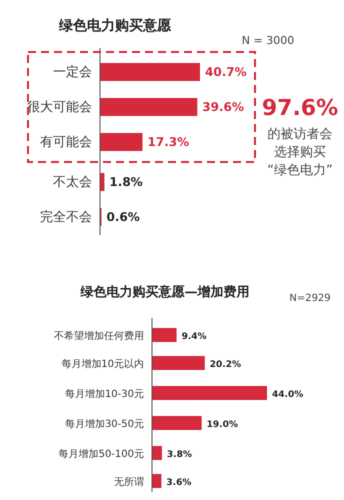 Image resolution: width=344 pixels, height=500 pixels. Describe the element at coordinates (66, 217) in the screenshot. I see `y-tick-label: 完全不会` at that location.